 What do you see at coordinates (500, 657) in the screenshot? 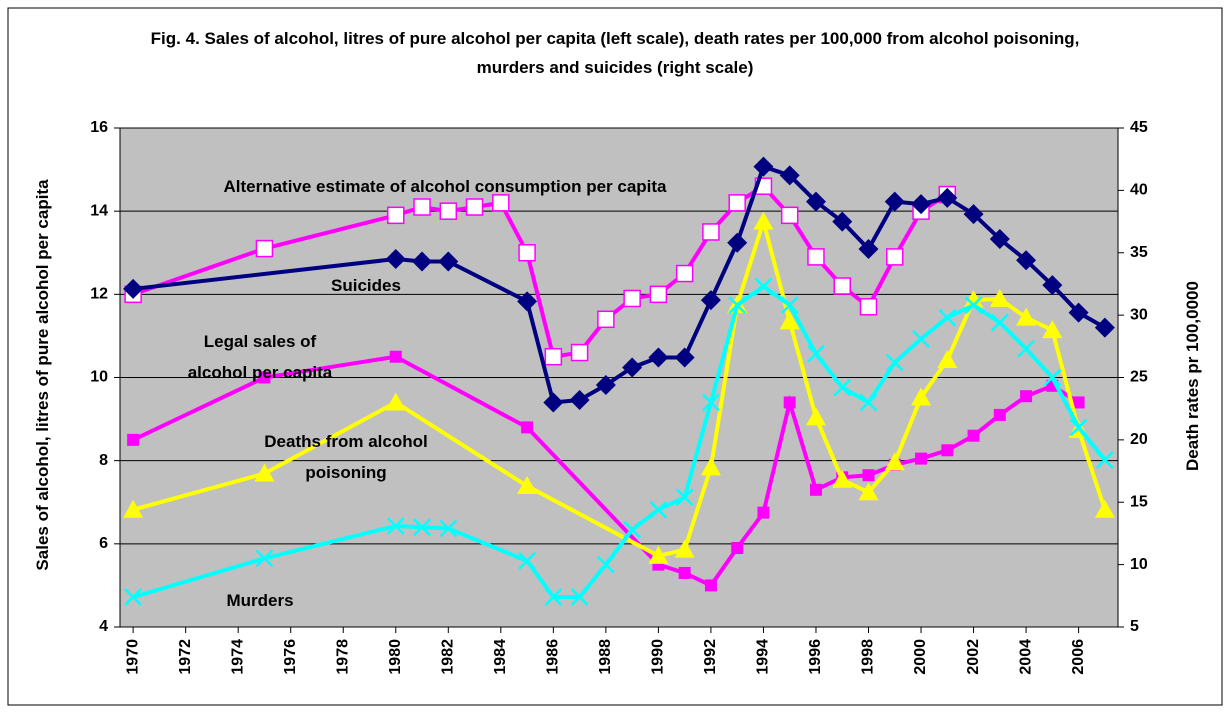
I see `x-tick-label: 1984` at bounding box center [500, 657].